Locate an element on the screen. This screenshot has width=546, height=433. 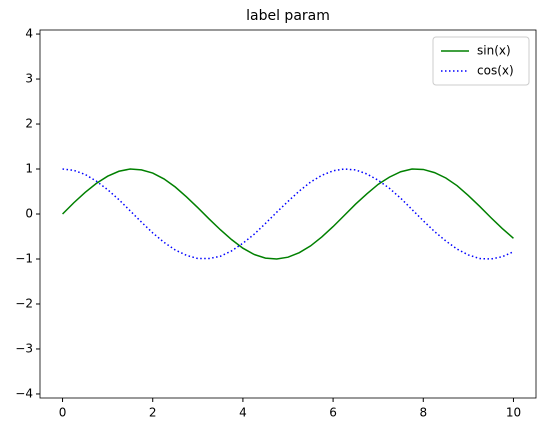
y-tick-label: 1 is located at coordinates (29, 169).